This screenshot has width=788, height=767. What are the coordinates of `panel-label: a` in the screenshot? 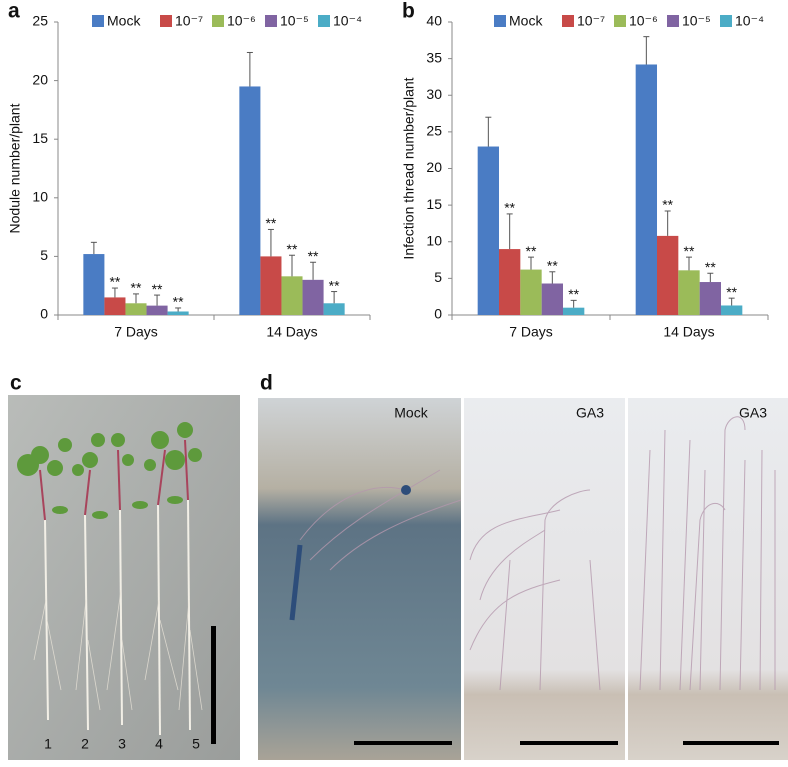 It's located at (14, 11).